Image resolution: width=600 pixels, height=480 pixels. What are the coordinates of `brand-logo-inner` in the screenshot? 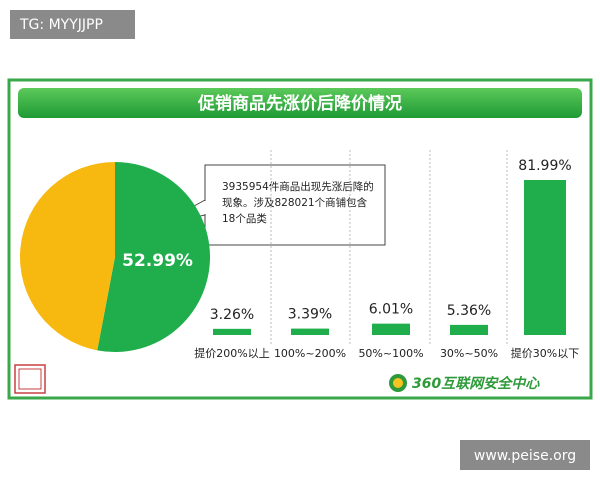 It's located at (398, 383).